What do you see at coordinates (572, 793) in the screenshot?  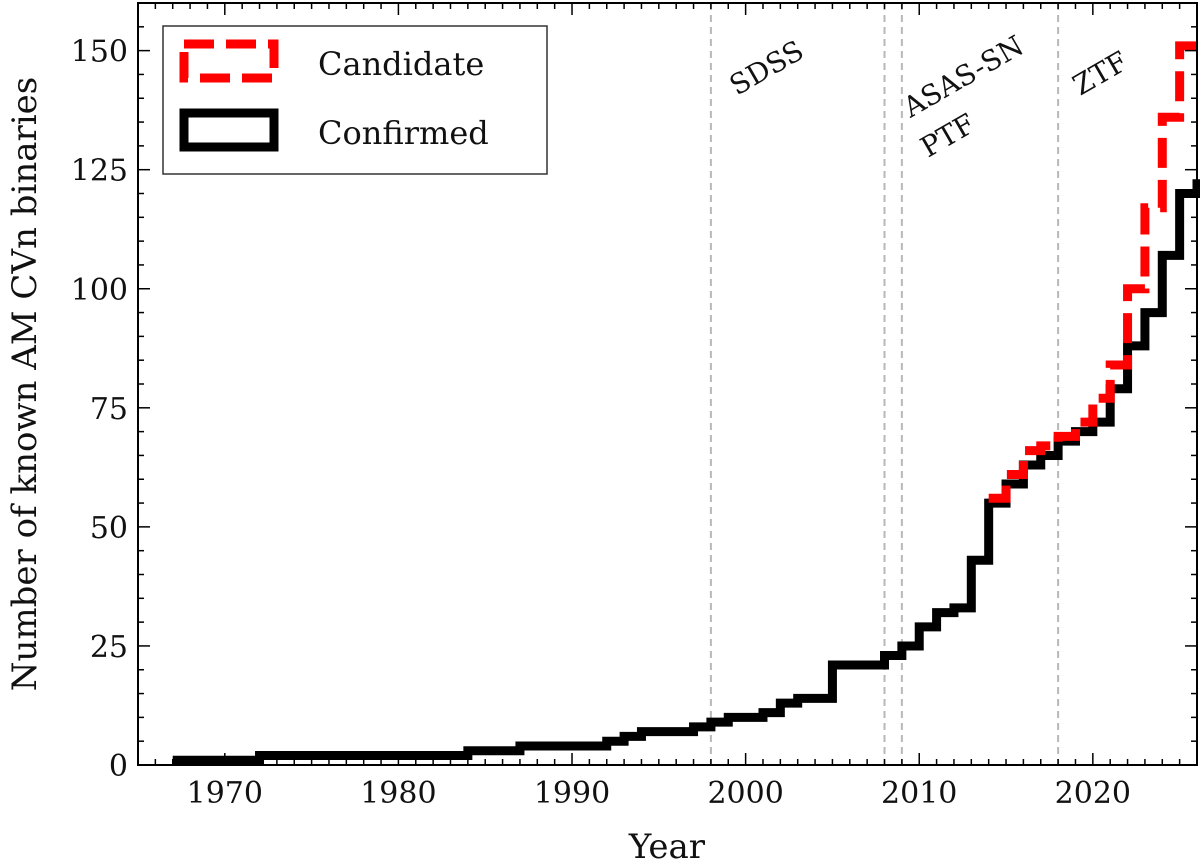 I see `x-tick-label: 1990` at bounding box center [572, 793].